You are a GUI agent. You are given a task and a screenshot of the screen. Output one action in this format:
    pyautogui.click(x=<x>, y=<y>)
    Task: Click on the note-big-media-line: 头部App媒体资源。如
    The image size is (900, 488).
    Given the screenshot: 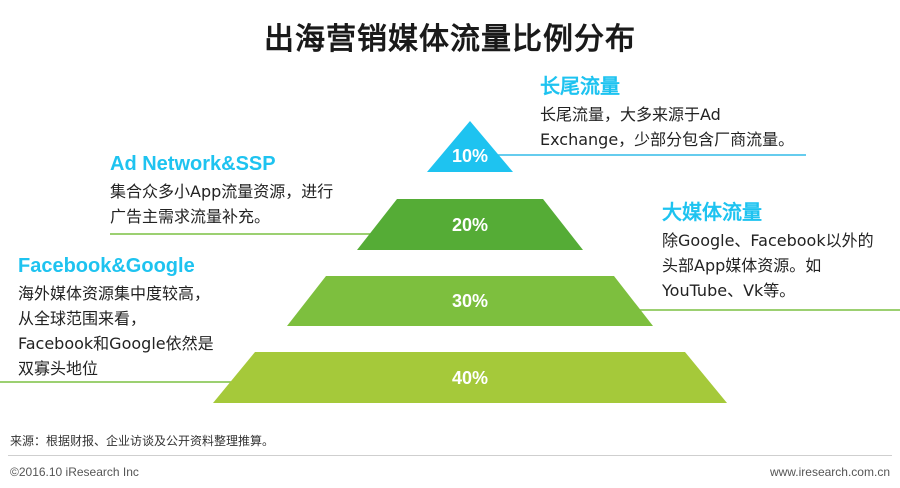 What is the action you would take?
    pyautogui.click(x=742, y=265)
    